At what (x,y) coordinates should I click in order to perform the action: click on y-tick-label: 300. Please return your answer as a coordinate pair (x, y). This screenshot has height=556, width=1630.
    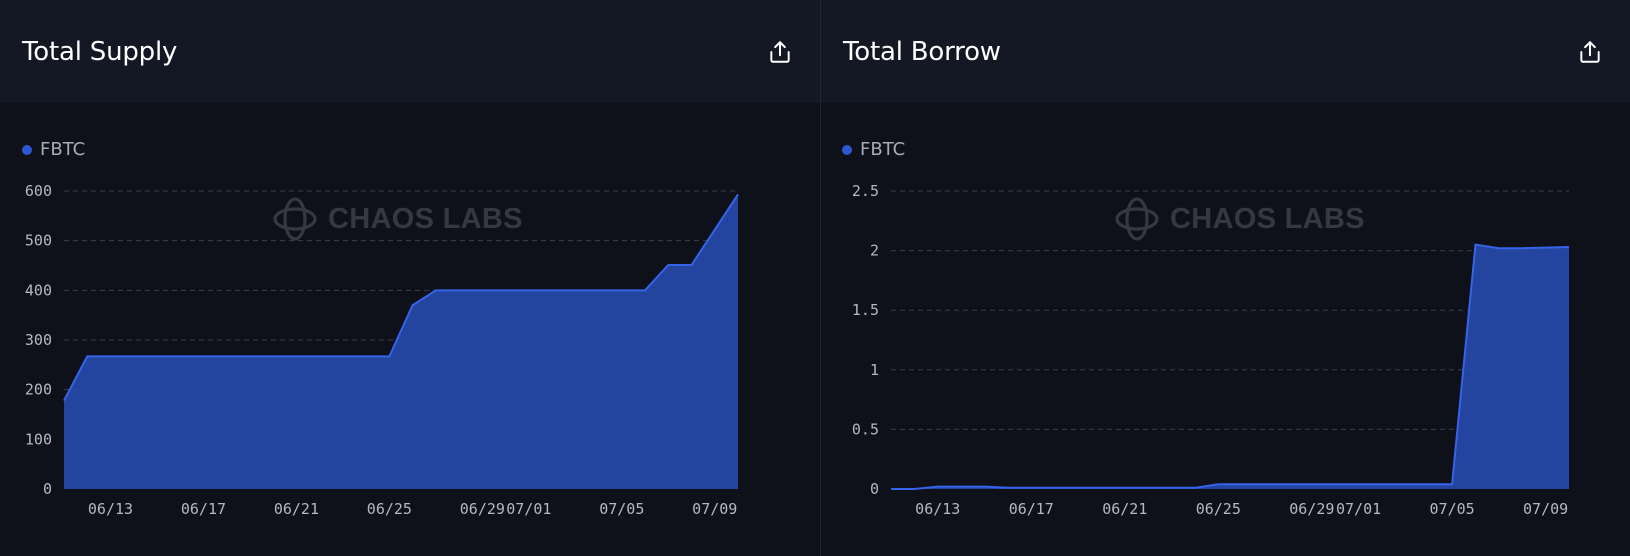
    Looking at the image, I should click on (38, 340).